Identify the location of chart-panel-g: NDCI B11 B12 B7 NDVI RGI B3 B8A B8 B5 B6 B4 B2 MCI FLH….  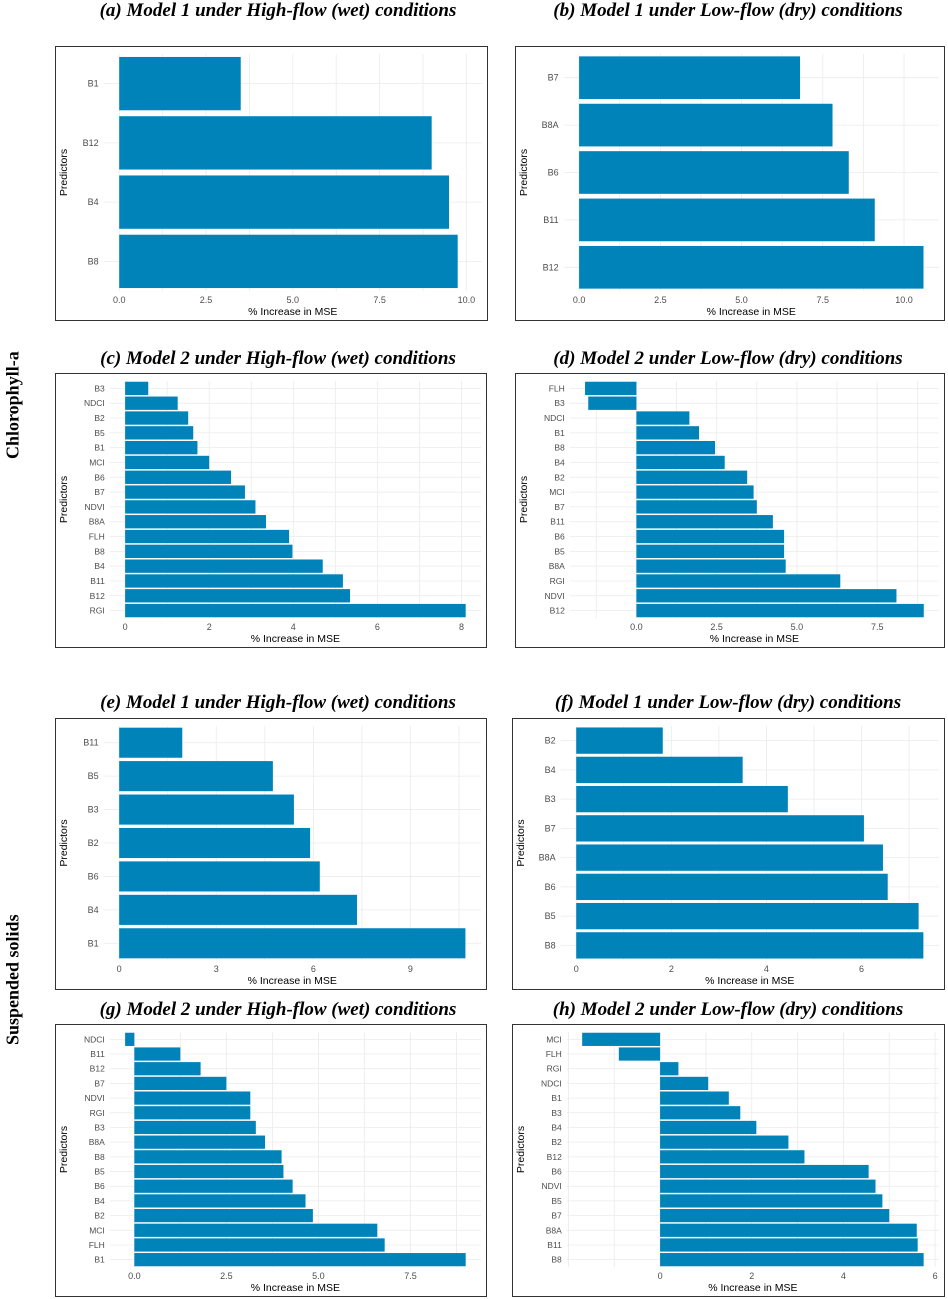
(271, 1160).